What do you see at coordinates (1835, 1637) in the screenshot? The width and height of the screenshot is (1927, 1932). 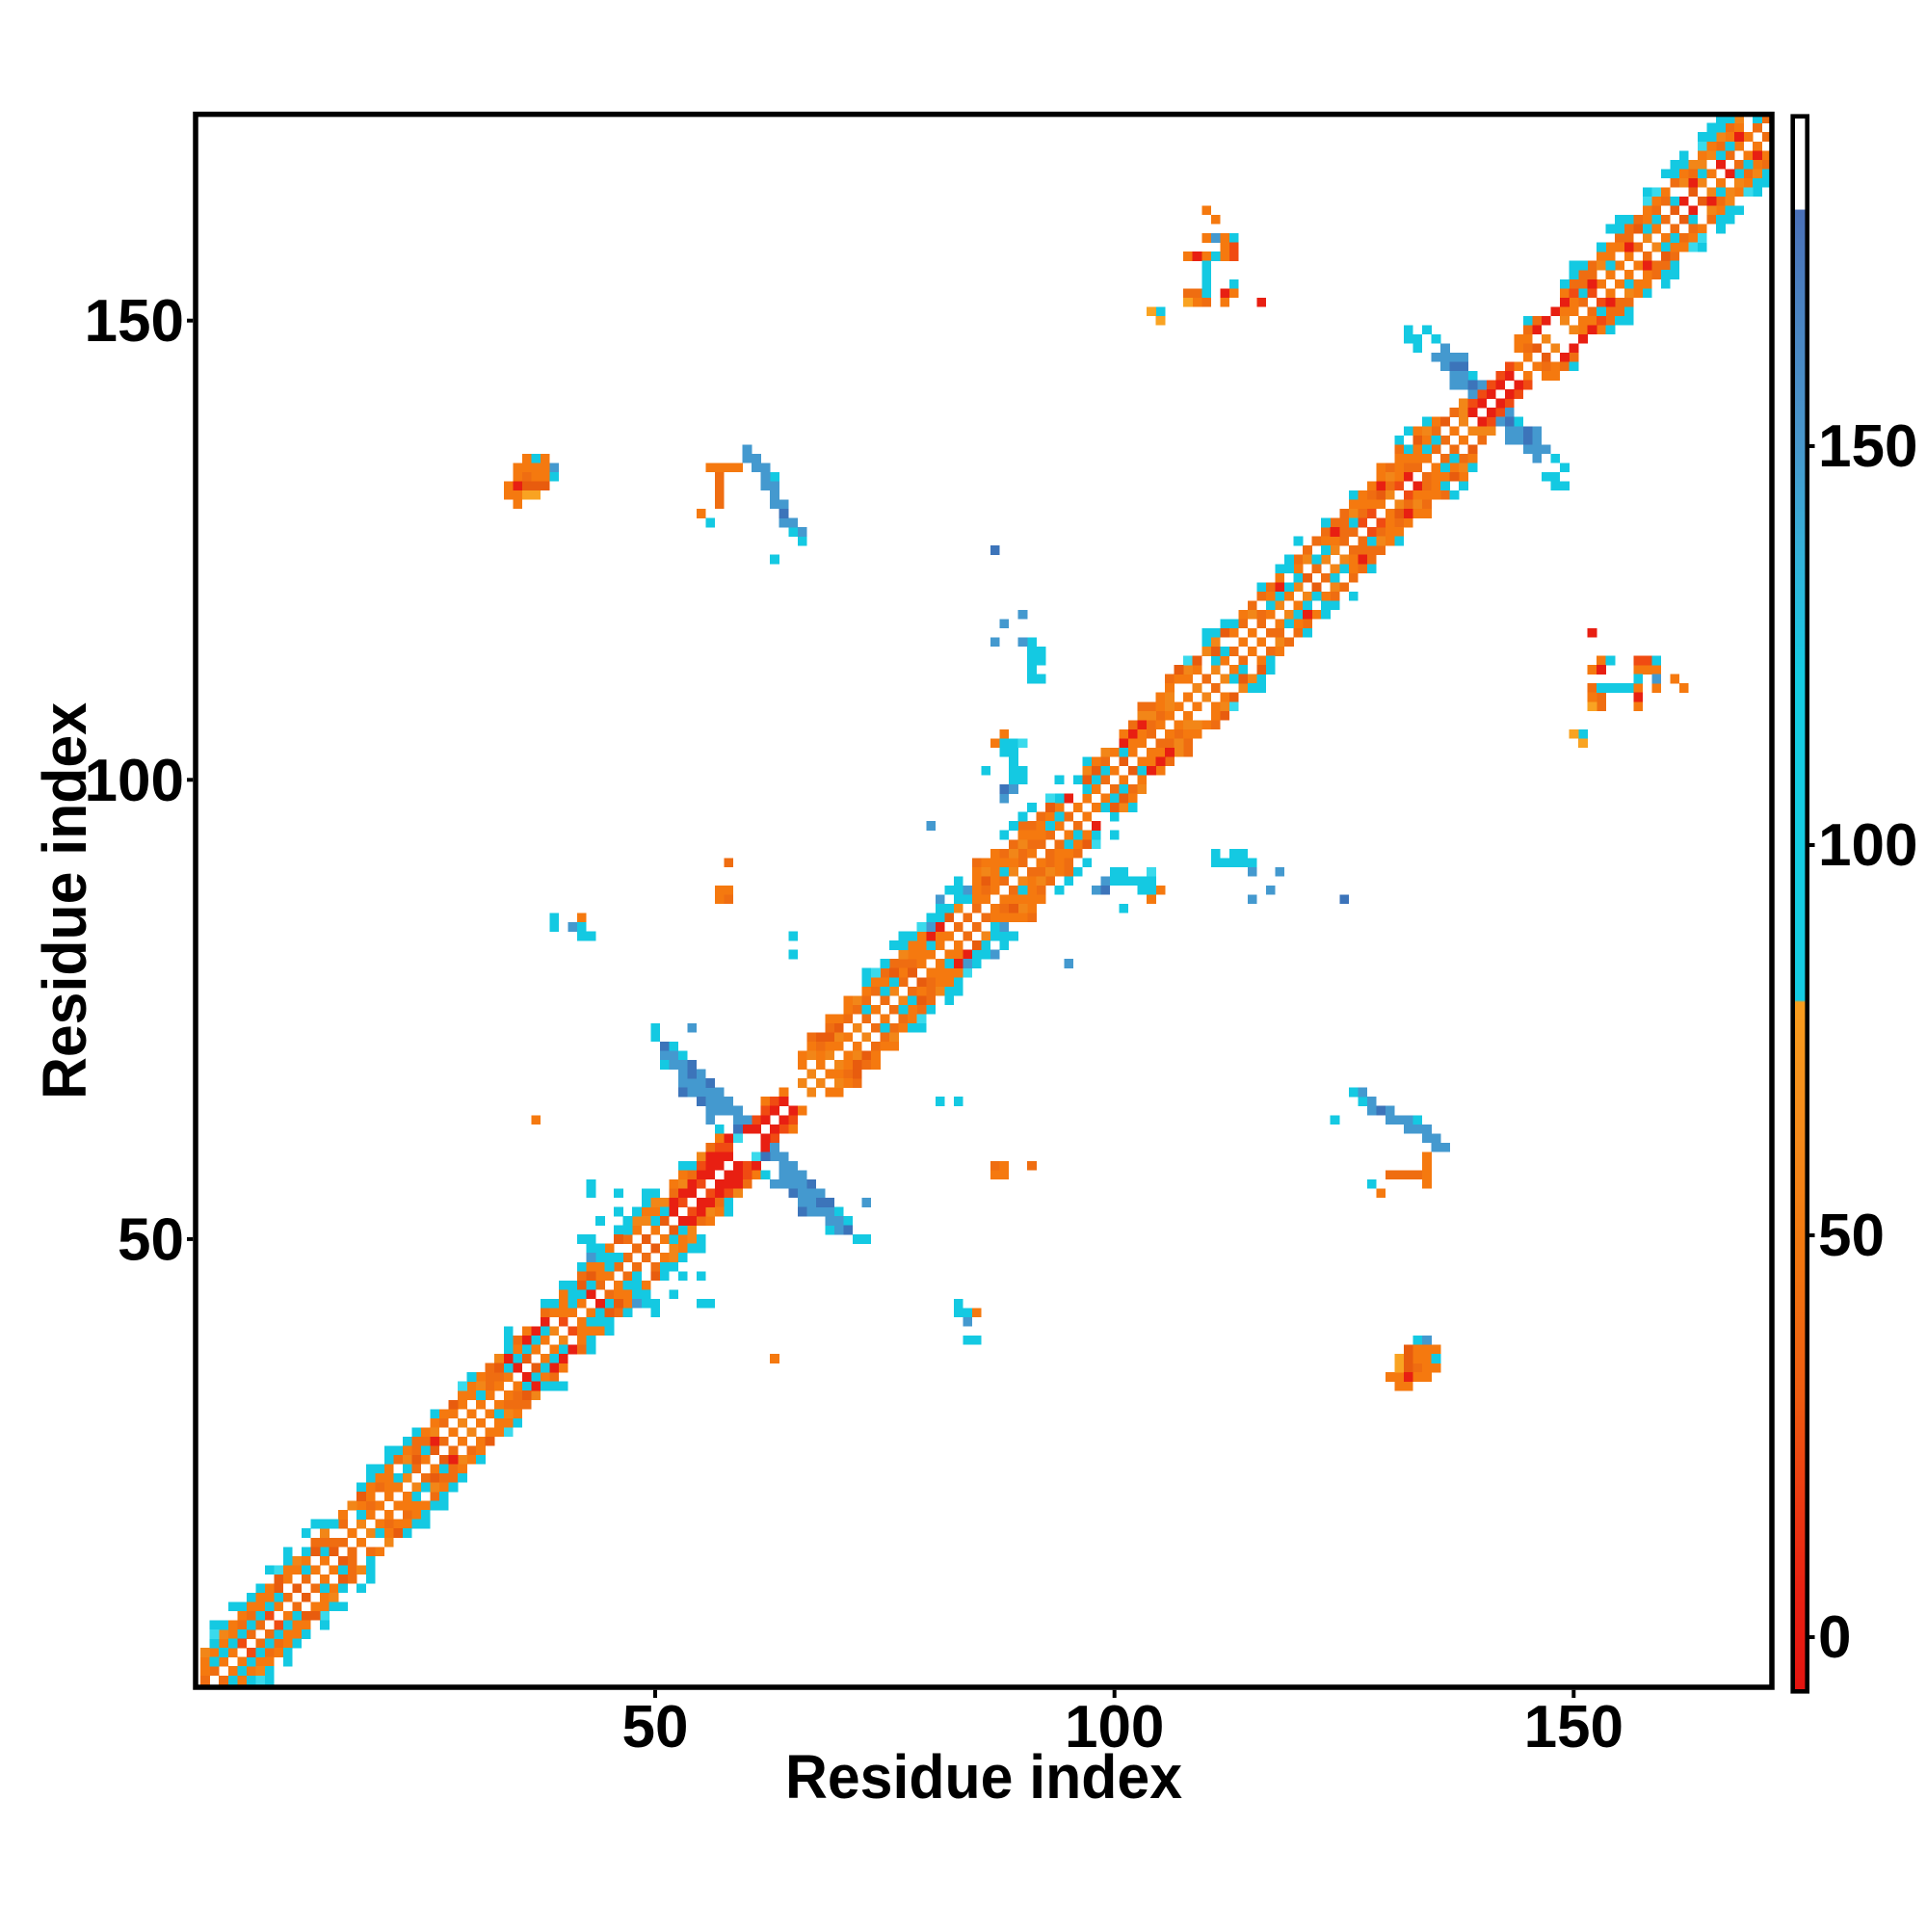 I see `svg-text: 0` at bounding box center [1835, 1637].